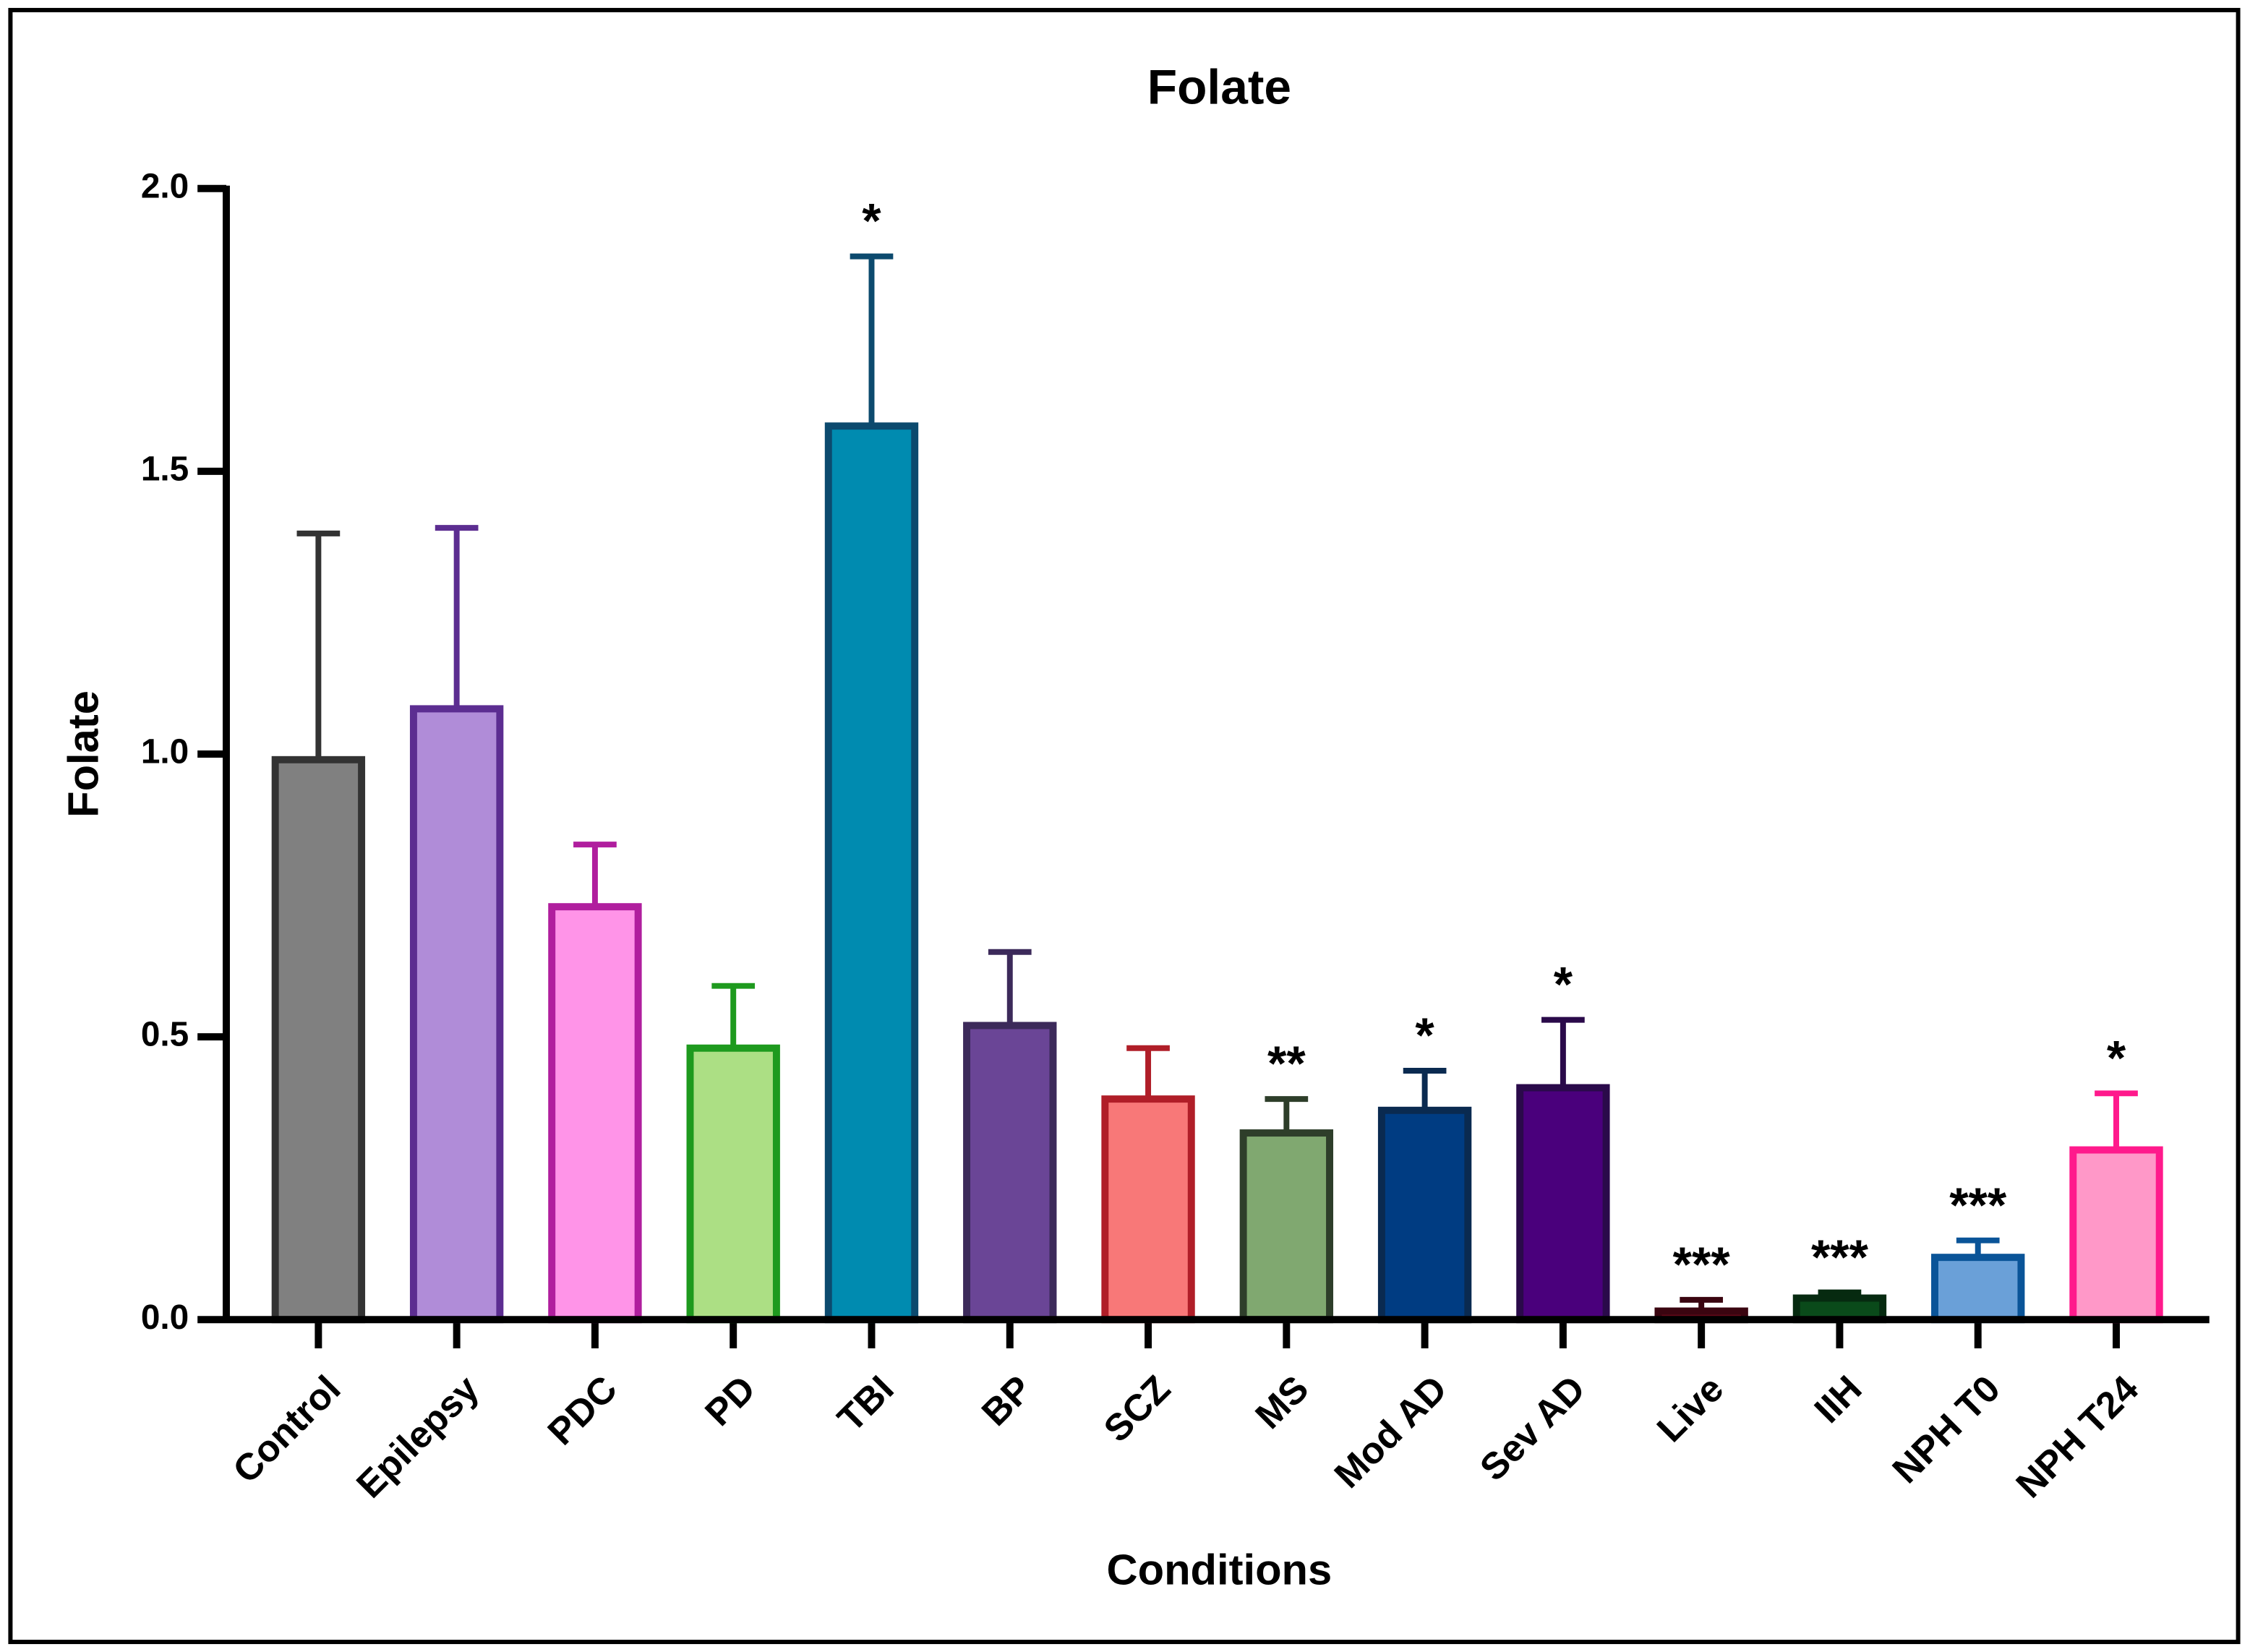 The width and height of the screenshot is (2250, 1652). Describe the element at coordinates (1282, 1402) in the screenshot. I see `x-tick-label: MS` at that location.